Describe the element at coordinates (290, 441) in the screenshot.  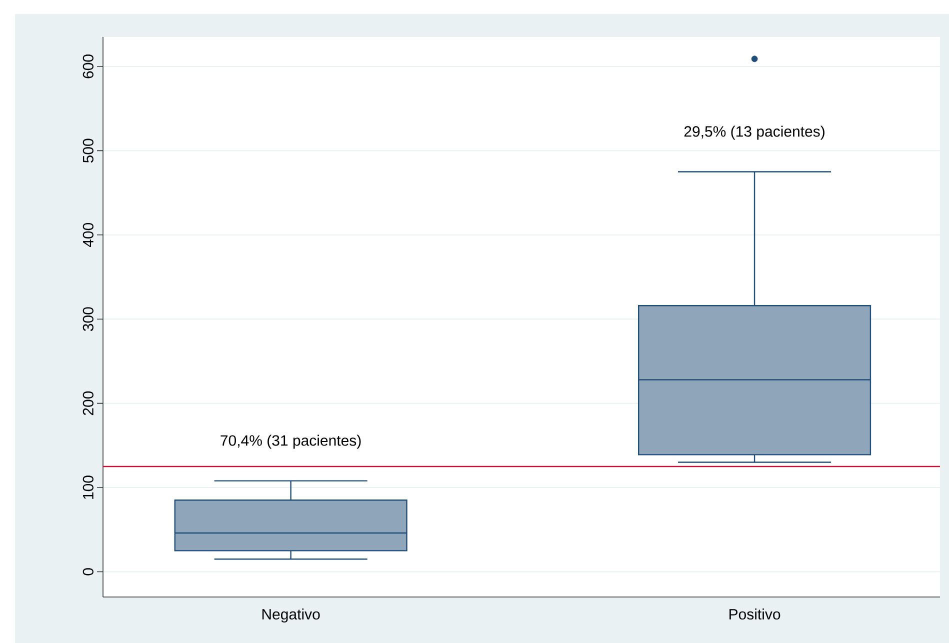
I see `annotation: 70,4% (31 pacientes)` at that location.